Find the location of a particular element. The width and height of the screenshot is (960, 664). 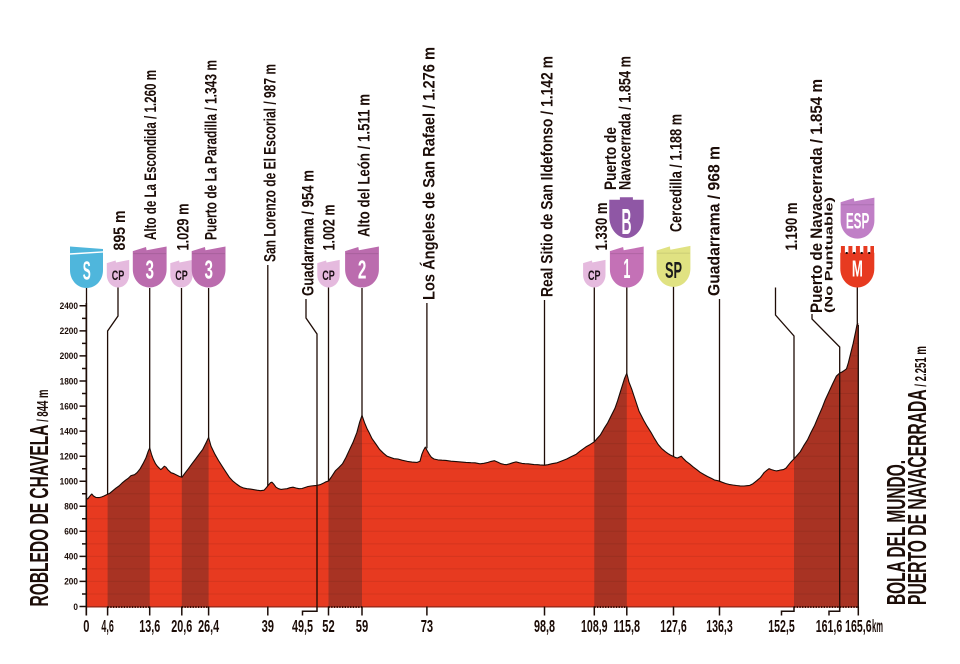

svg-text: 1.002 m is located at coordinates (330, 228).